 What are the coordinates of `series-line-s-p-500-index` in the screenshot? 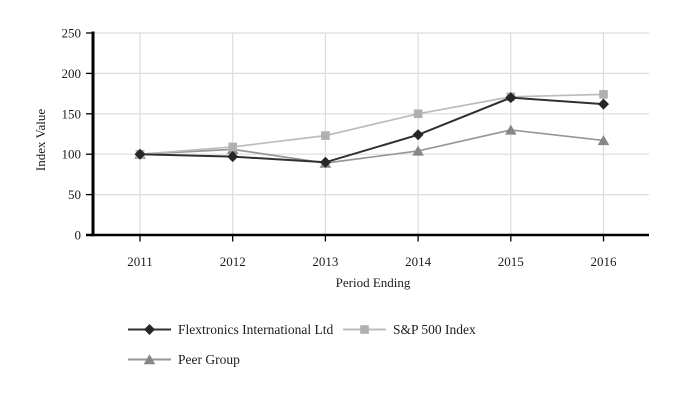 It's located at (371, 124).